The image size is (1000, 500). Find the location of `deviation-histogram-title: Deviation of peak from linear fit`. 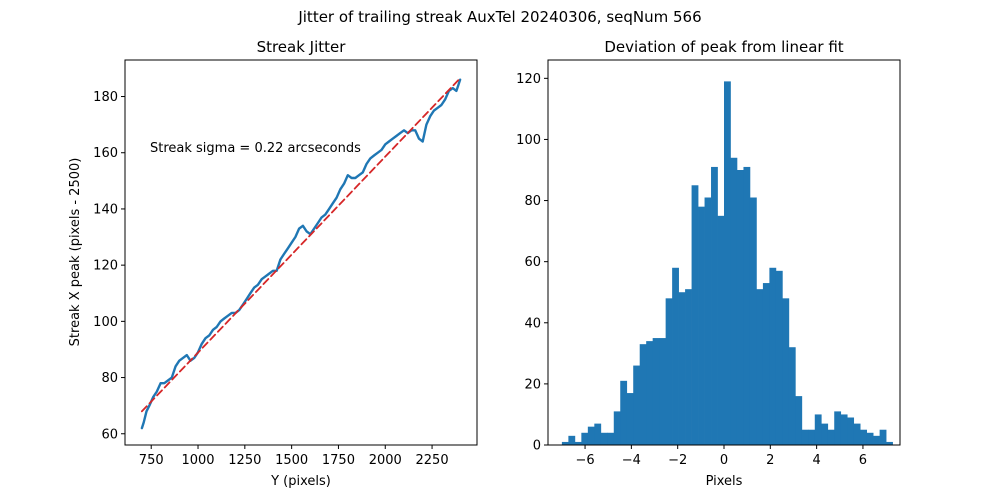

deviation-histogram-title: Deviation of peak from linear fit is located at coordinates (723, 47).